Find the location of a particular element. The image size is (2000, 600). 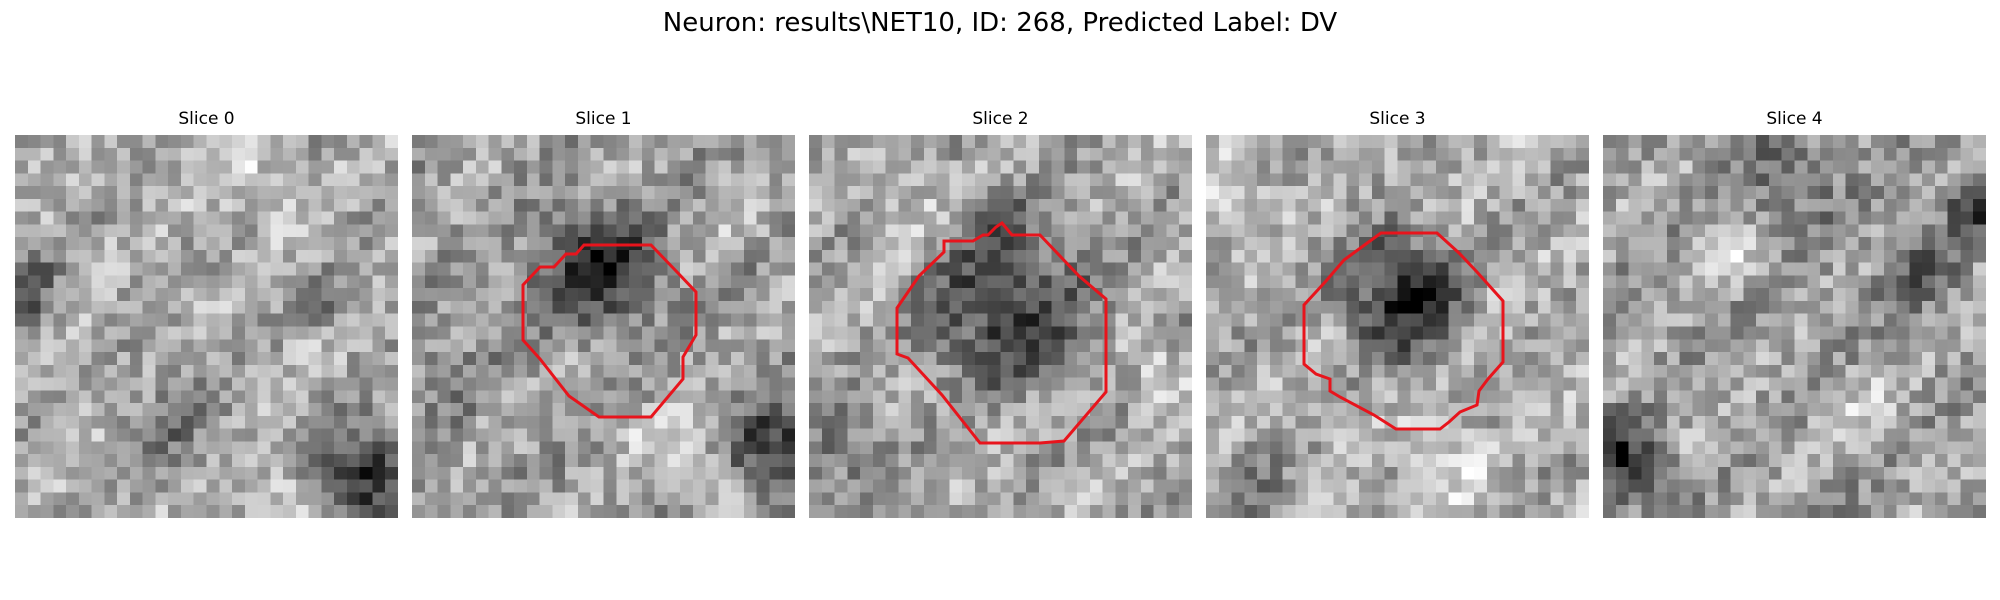

slice-3-contour is located at coordinates (1403, 331).